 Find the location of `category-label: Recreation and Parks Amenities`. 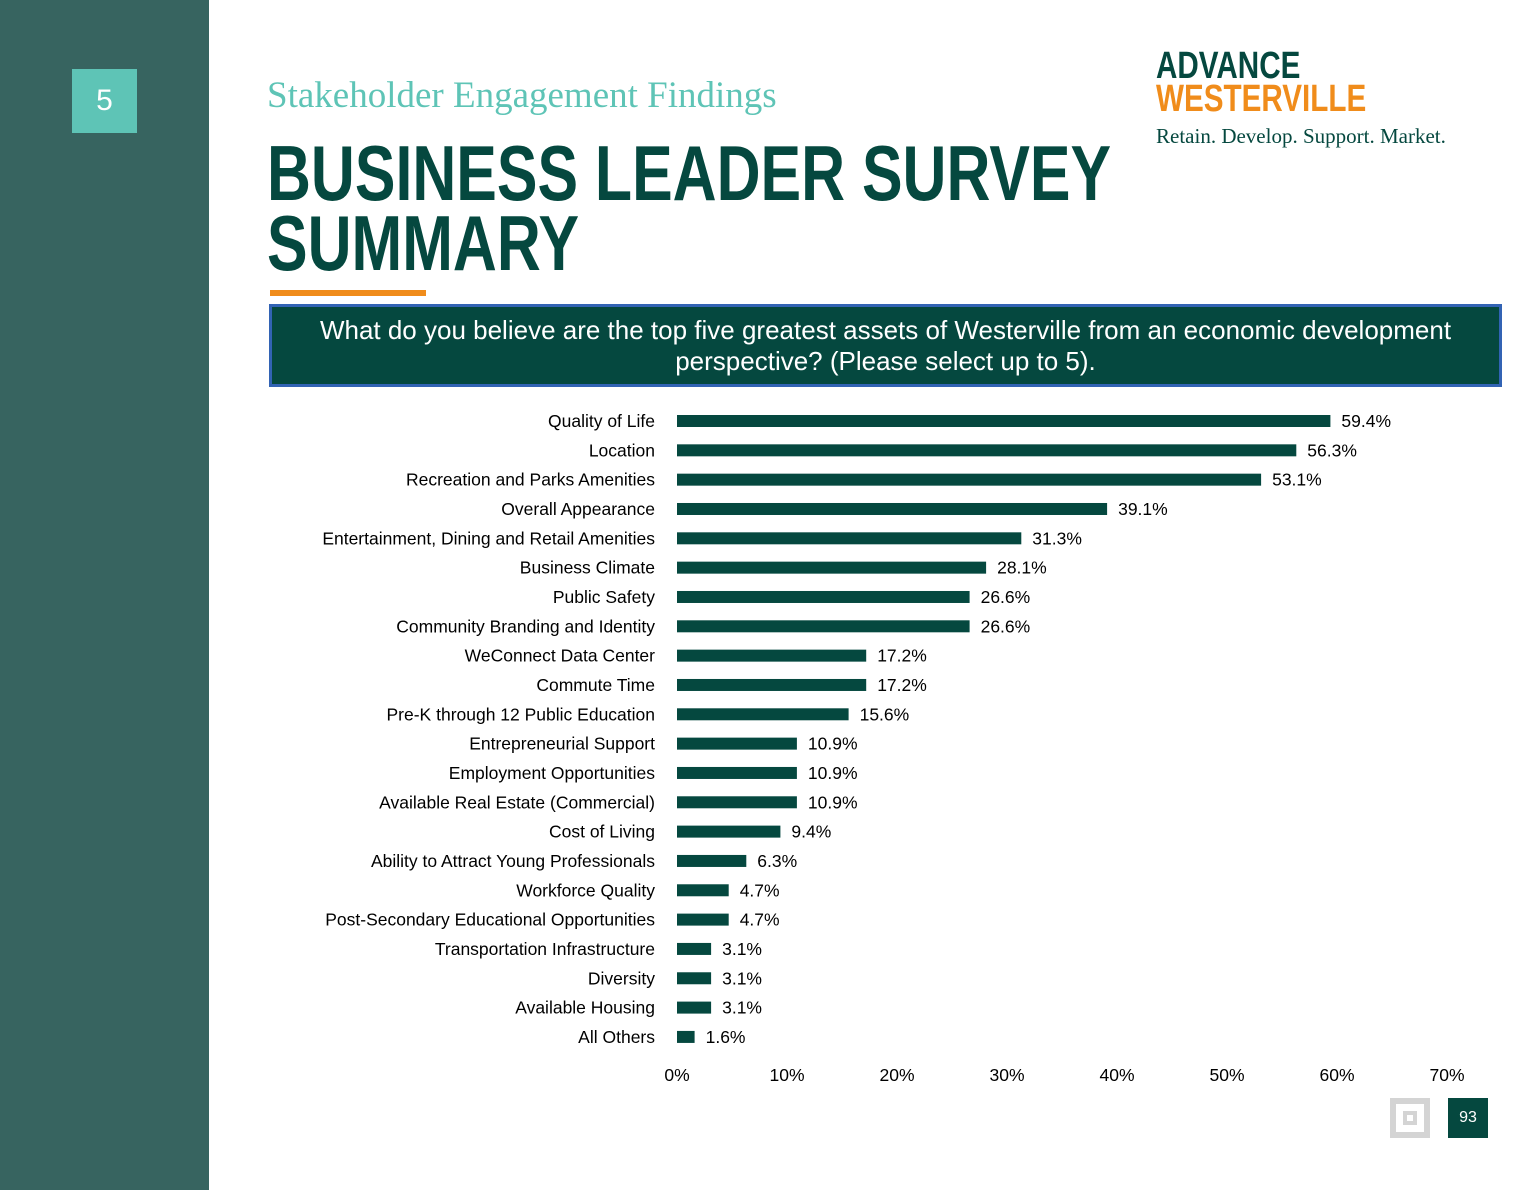

category-label: Recreation and Parks Amenities is located at coordinates (530, 480).